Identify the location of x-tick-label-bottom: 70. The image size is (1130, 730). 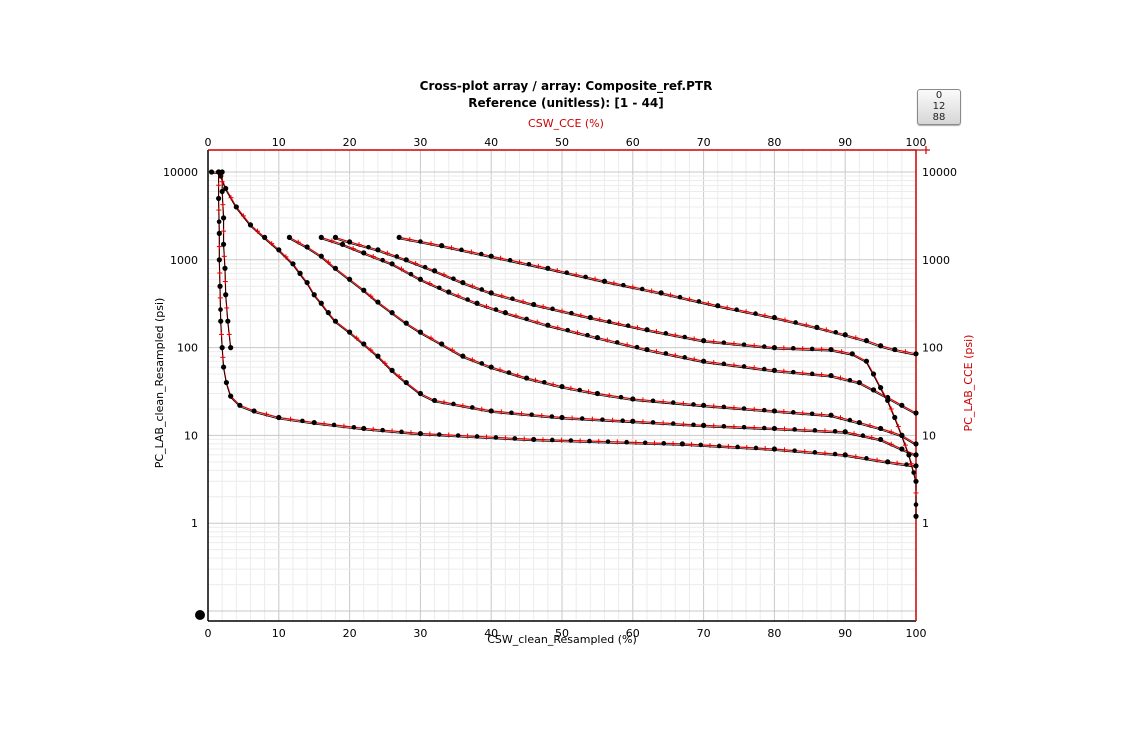
(704, 633).